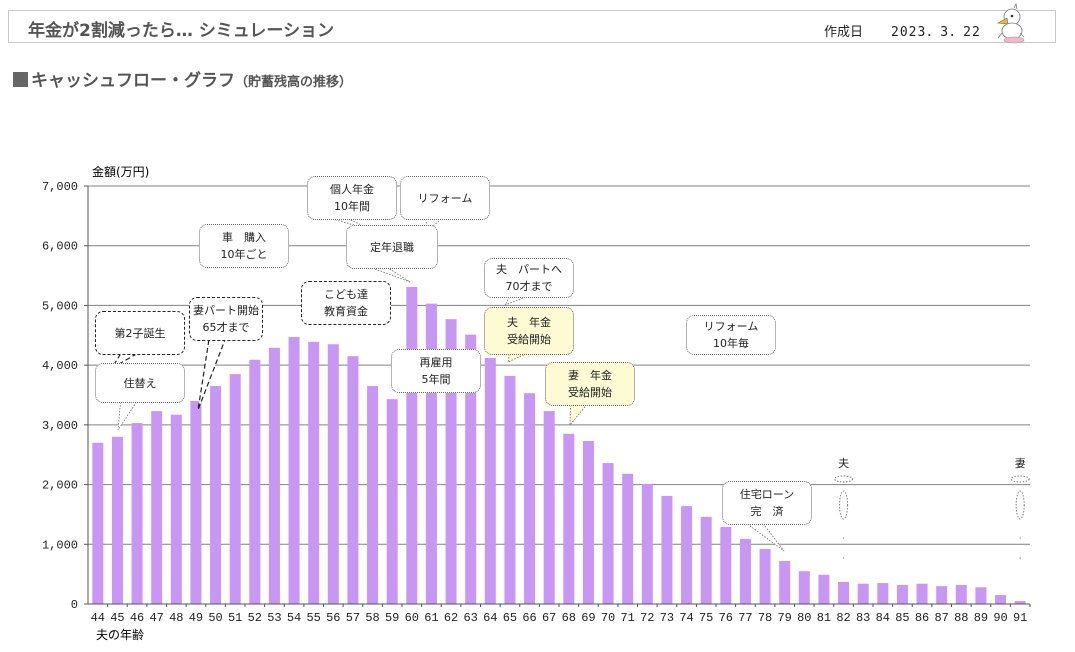 The image size is (1075, 652). Describe the element at coordinates (431, 618) in the screenshot. I see `x-tick-label: 61` at that location.